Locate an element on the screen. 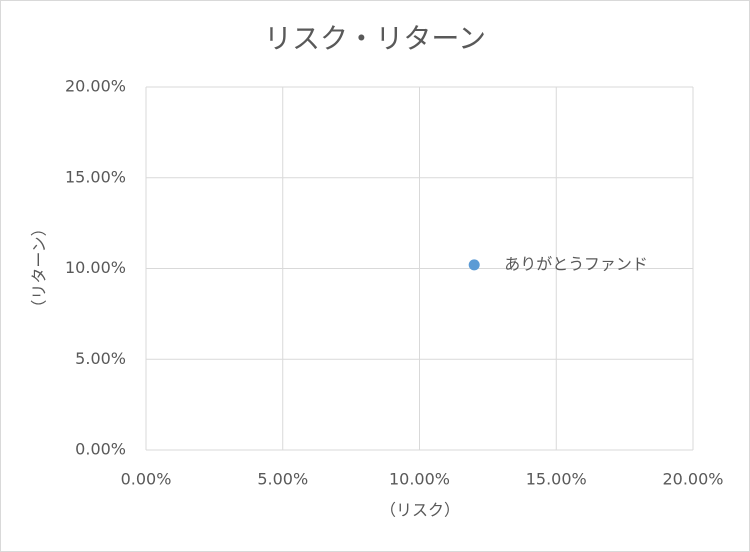 The image size is (750, 552). x-tick-label: 5.00% is located at coordinates (282, 479).